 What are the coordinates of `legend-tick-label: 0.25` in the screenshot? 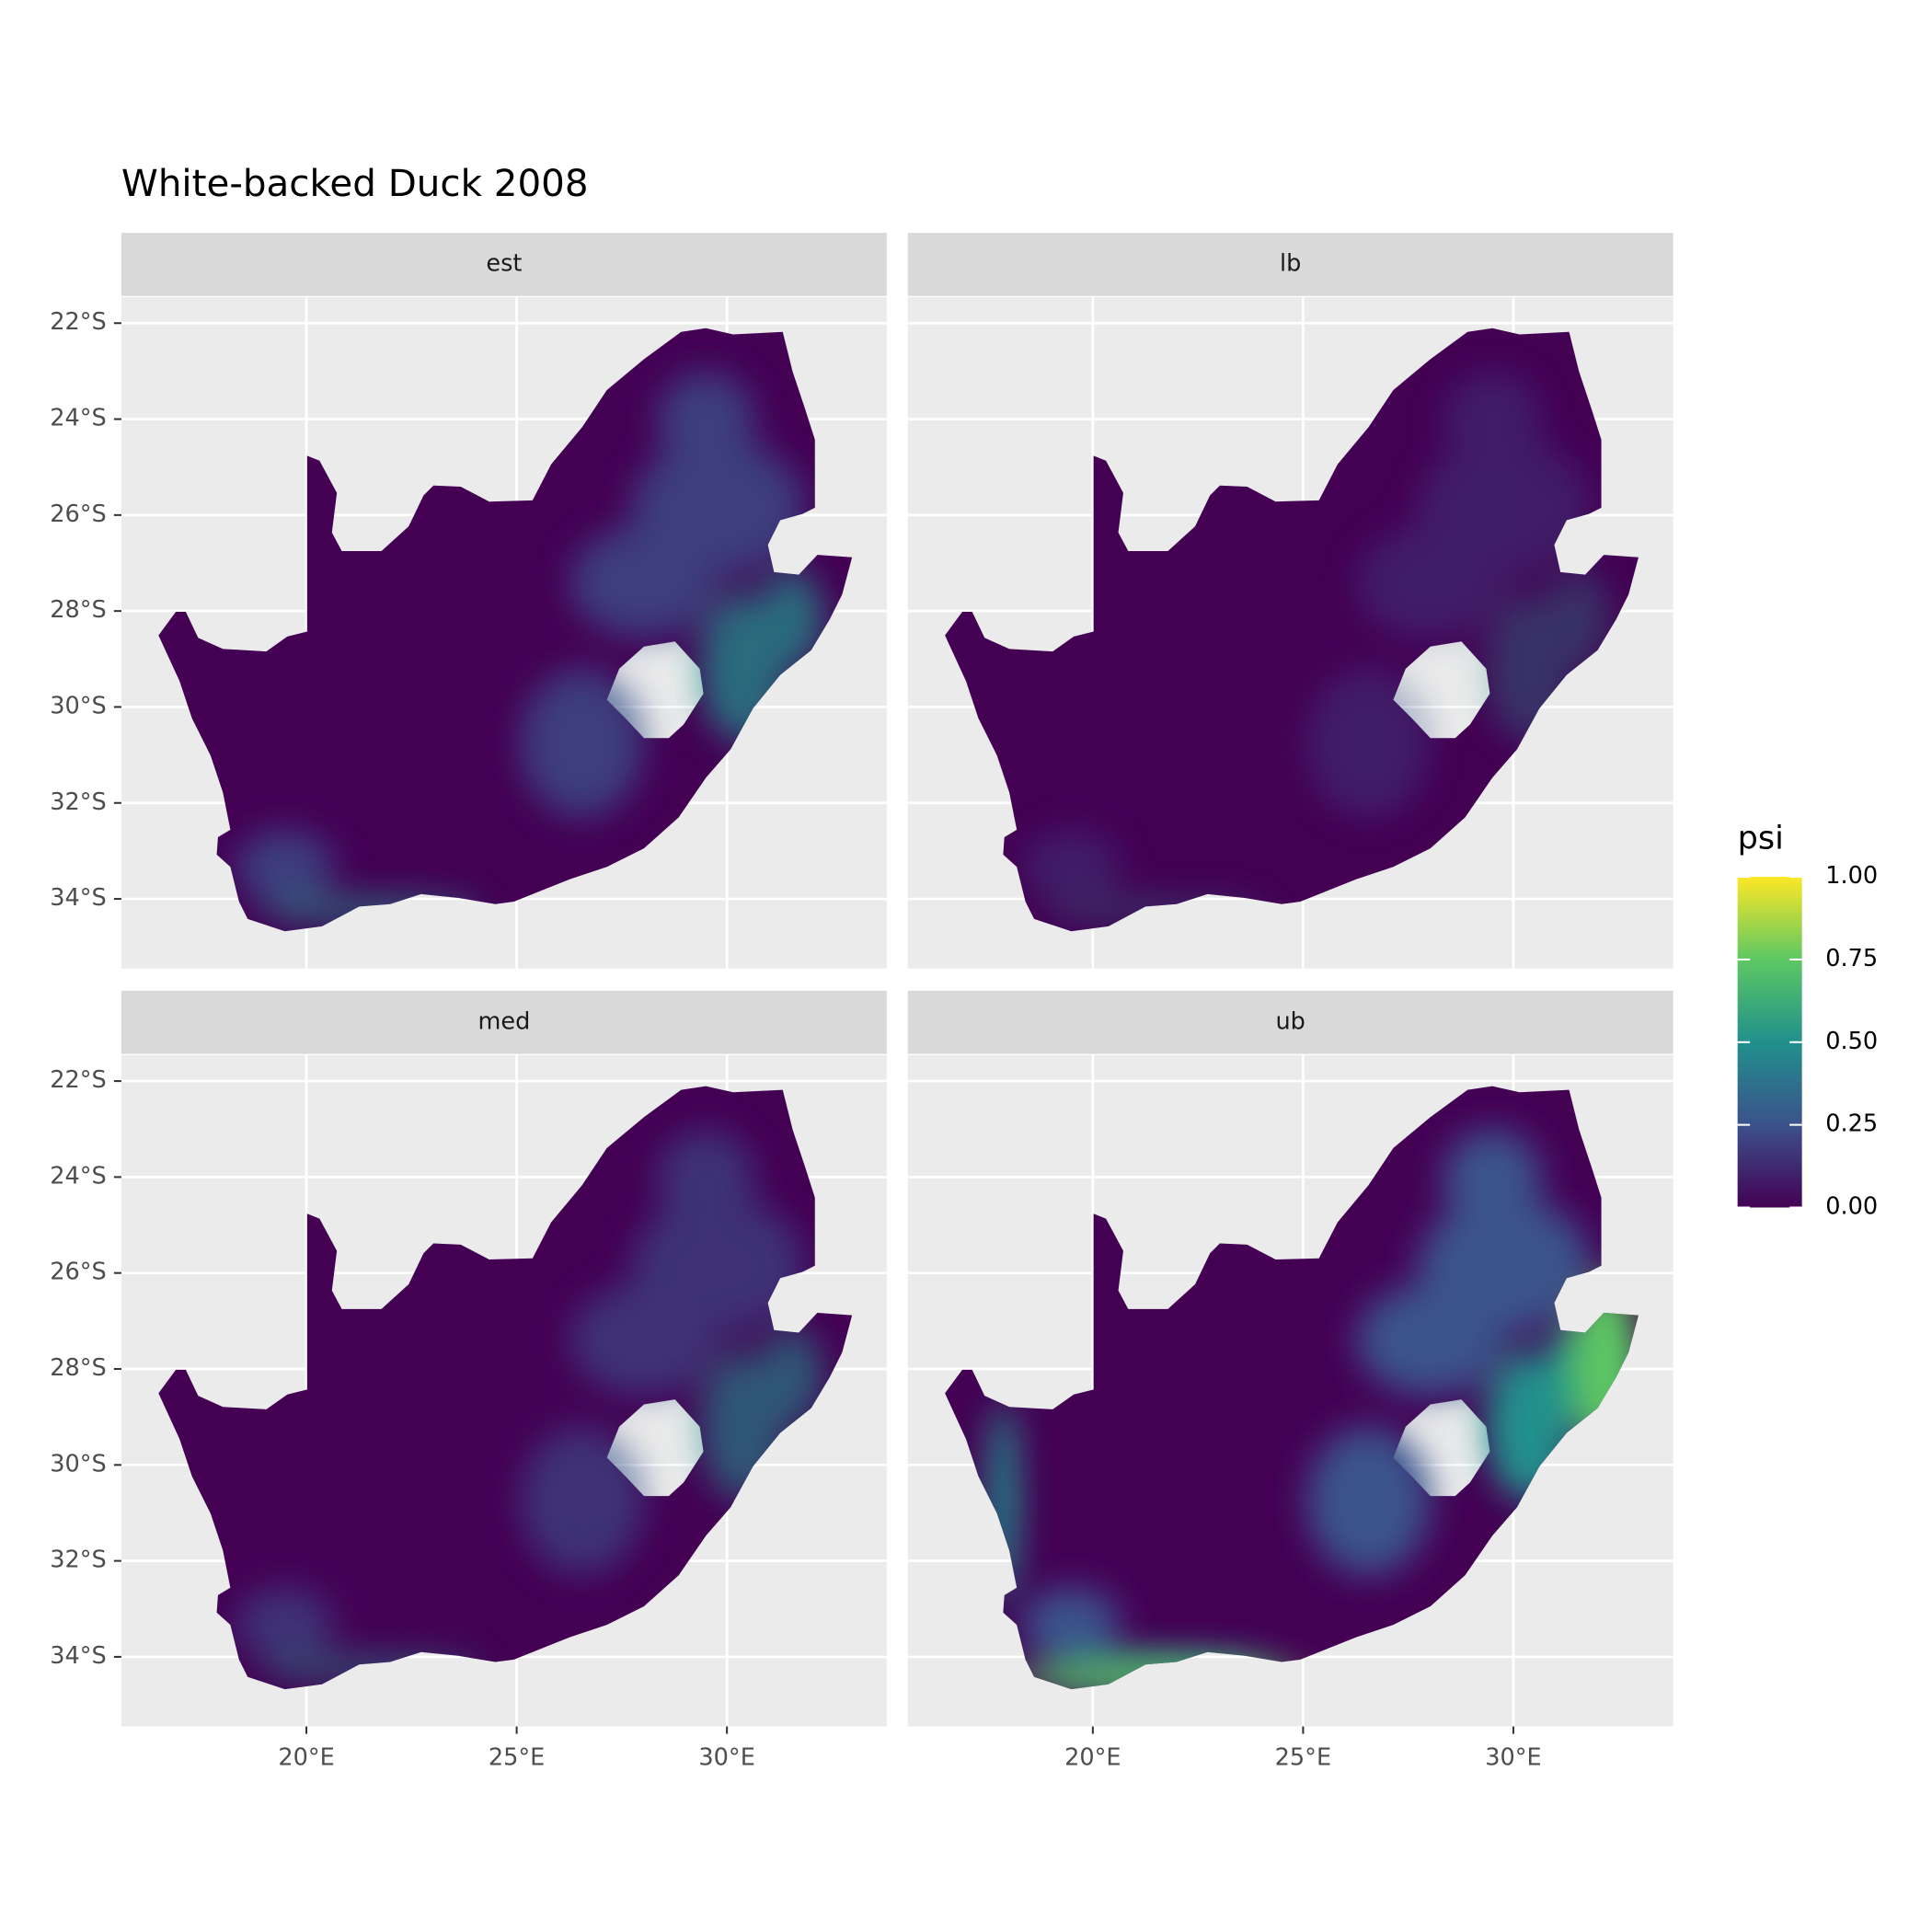 It's located at (1851, 1124).